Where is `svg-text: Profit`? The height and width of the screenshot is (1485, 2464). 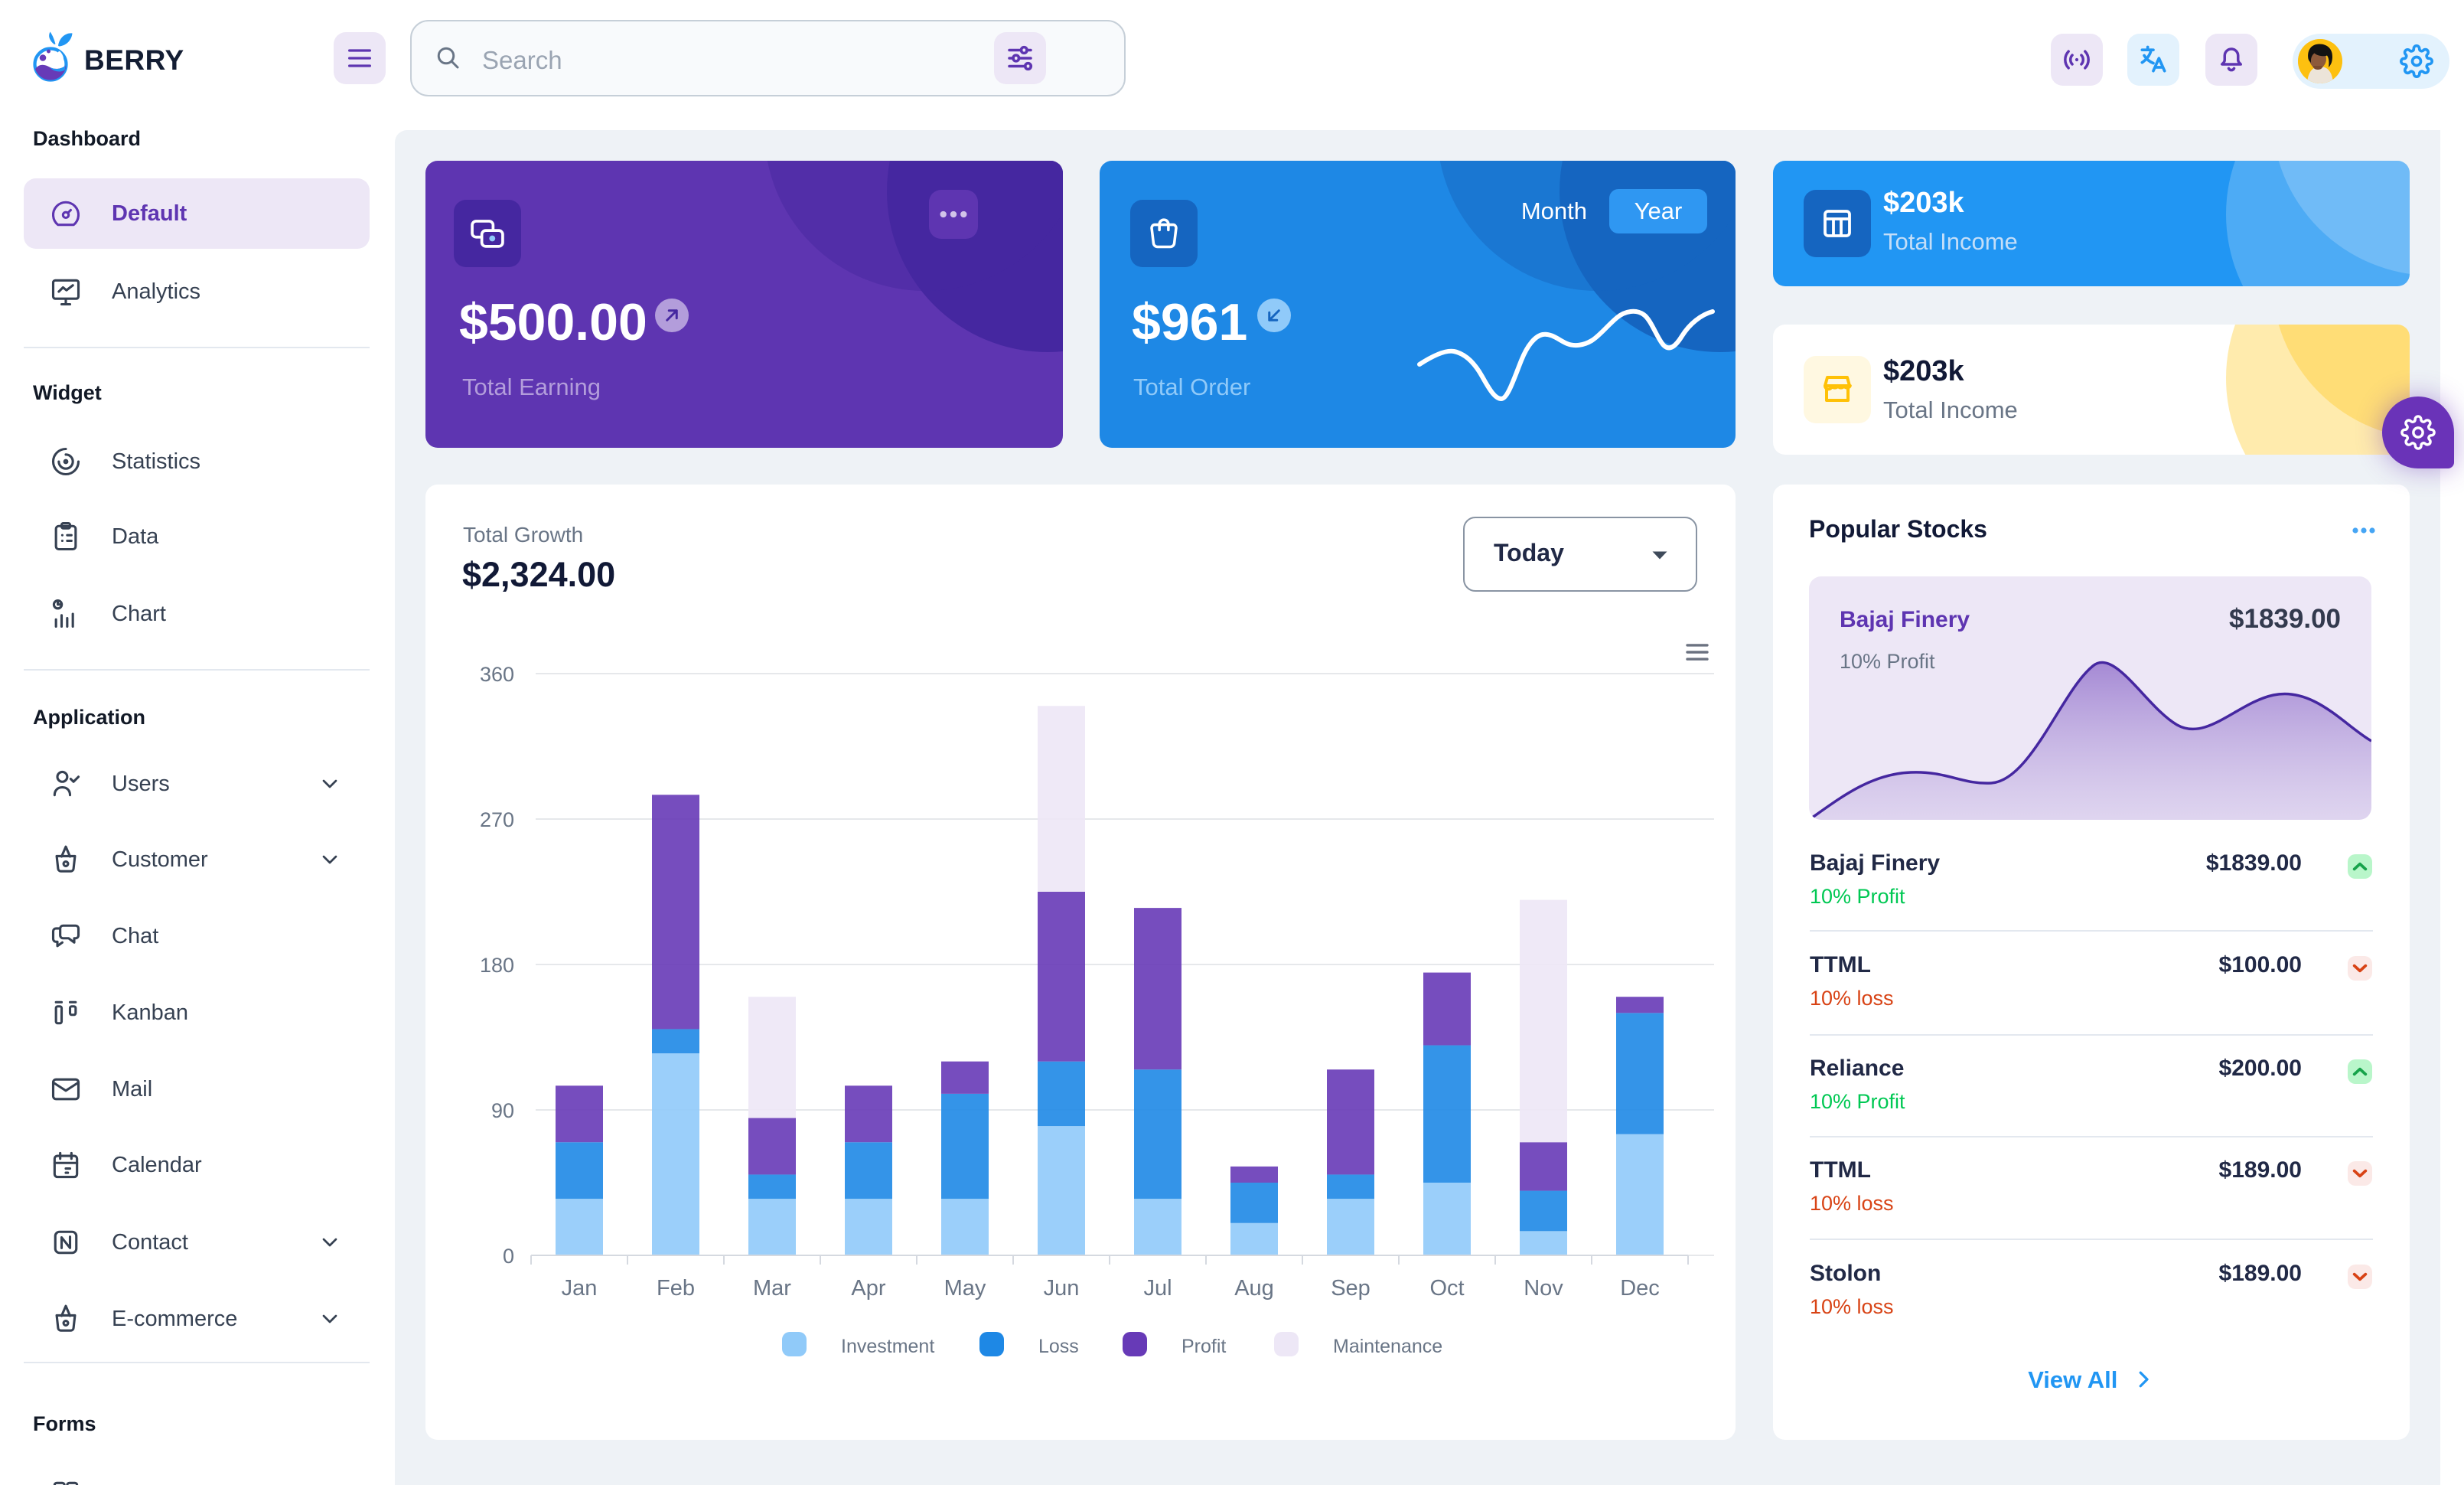 svg-text: Profit is located at coordinates (1204, 1346).